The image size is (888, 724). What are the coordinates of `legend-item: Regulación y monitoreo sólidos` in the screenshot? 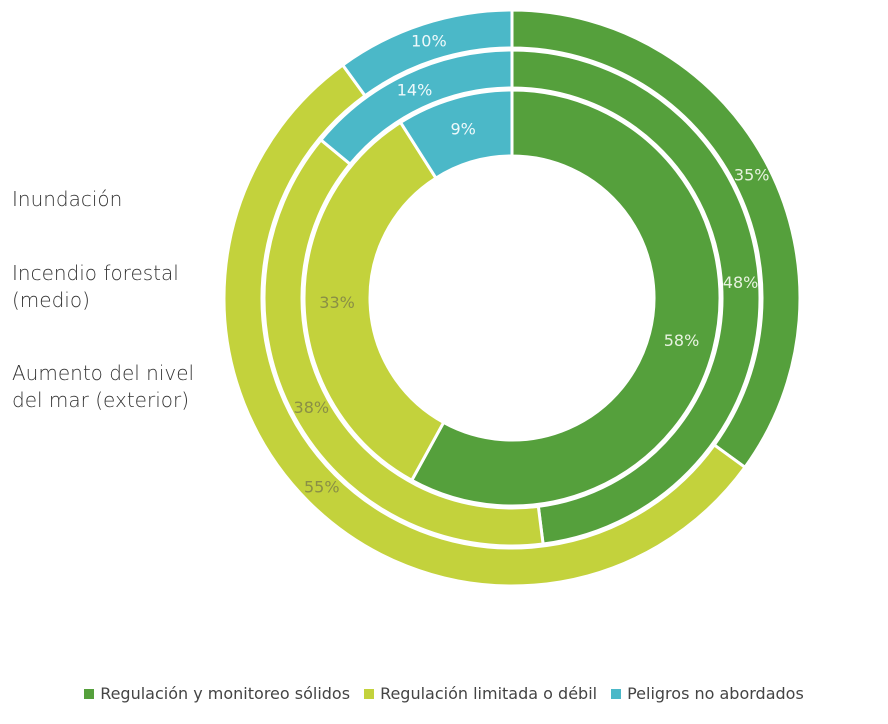 It's located at (217, 693).